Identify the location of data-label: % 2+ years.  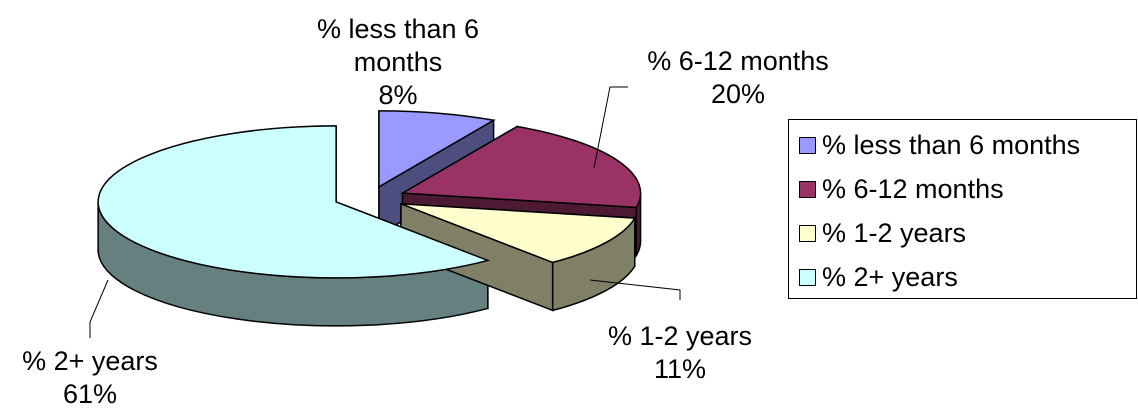
(90, 361).